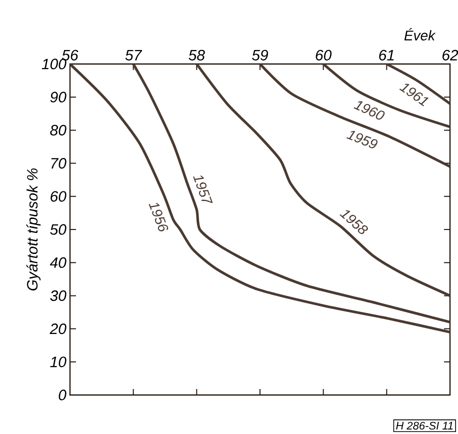 The width and height of the screenshot is (458, 434). I want to click on x-axis-title: Évek, so click(420, 34).